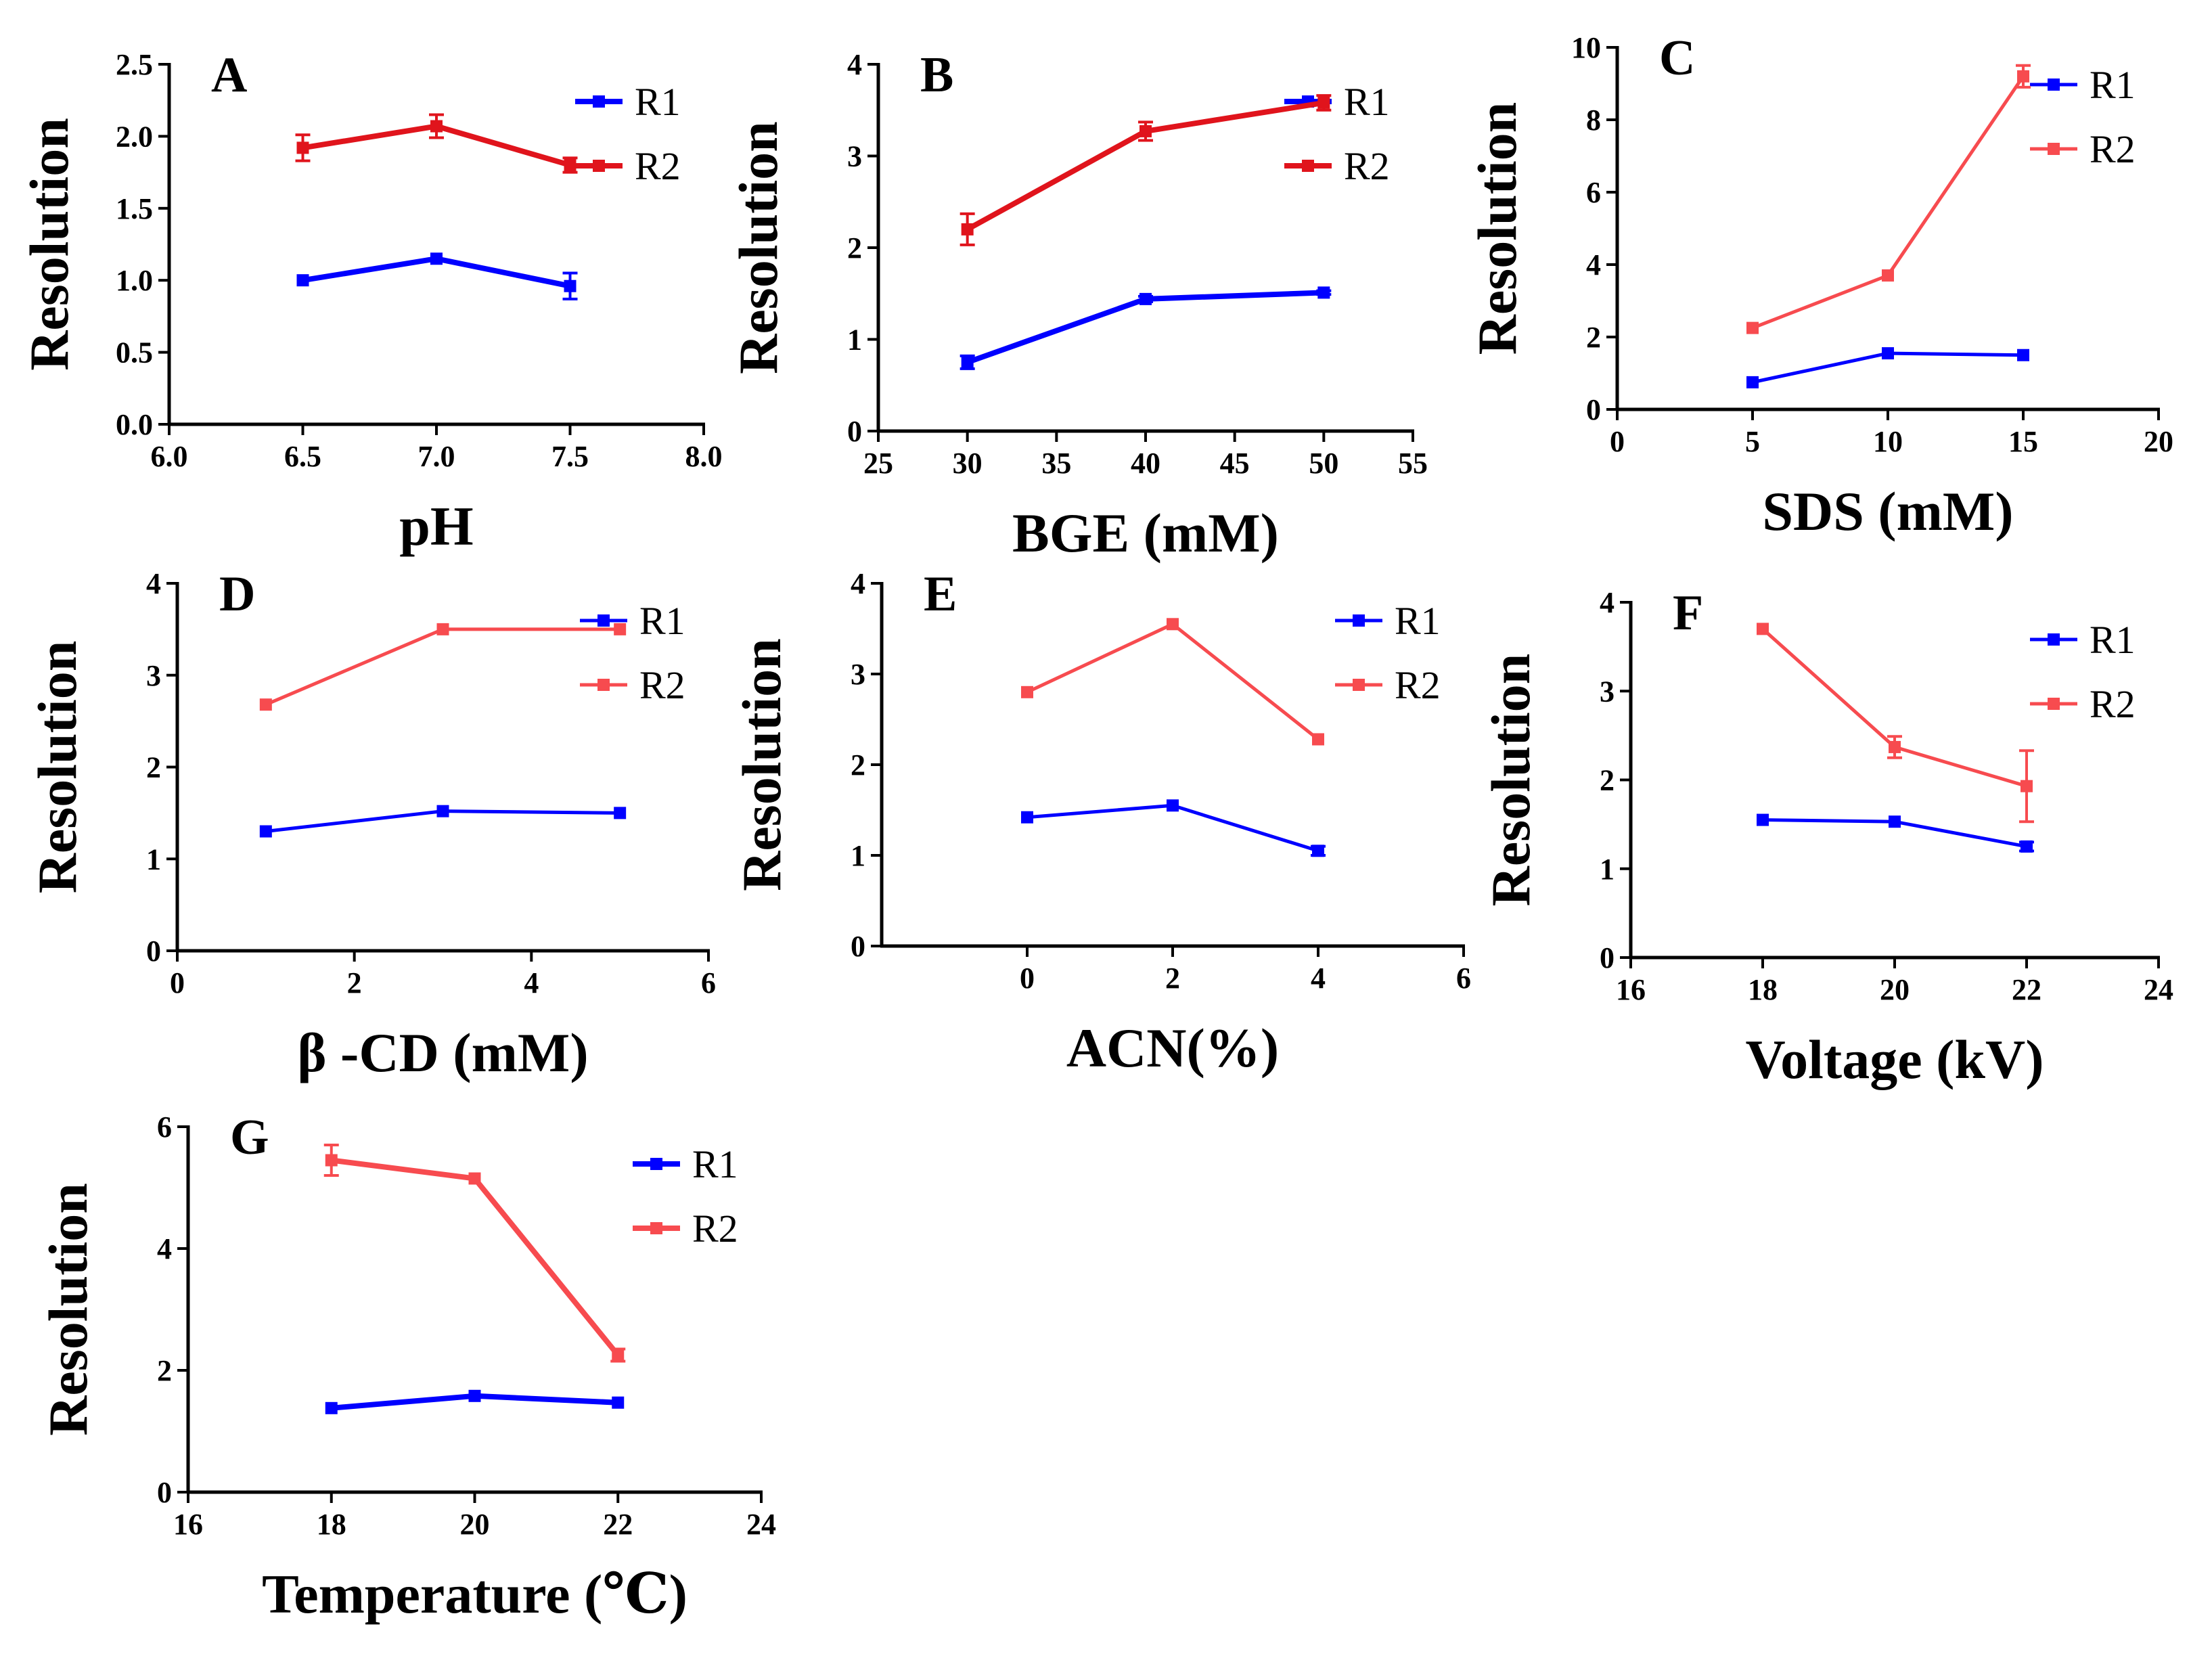 The height and width of the screenshot is (1662, 2212). Describe the element at coordinates (1895, 989) in the screenshot. I see `x-tick-label: 20` at that location.